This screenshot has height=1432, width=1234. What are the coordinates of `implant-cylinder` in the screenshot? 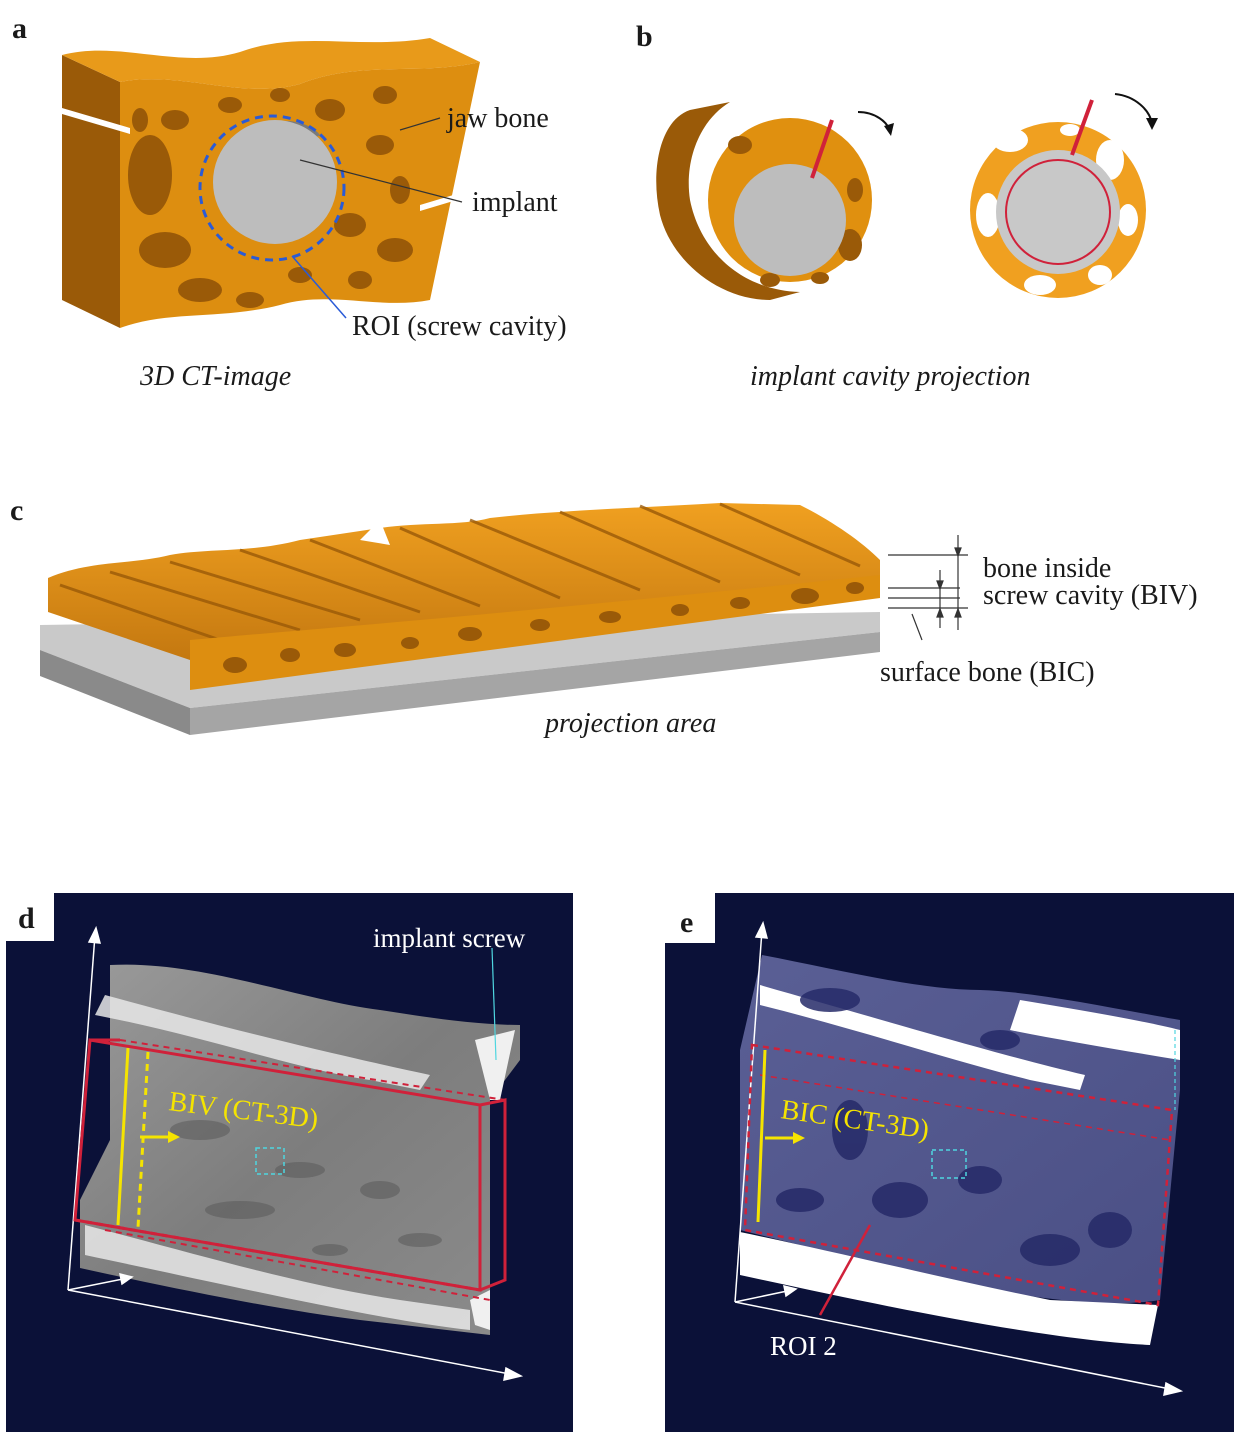 It's located at (275, 182).